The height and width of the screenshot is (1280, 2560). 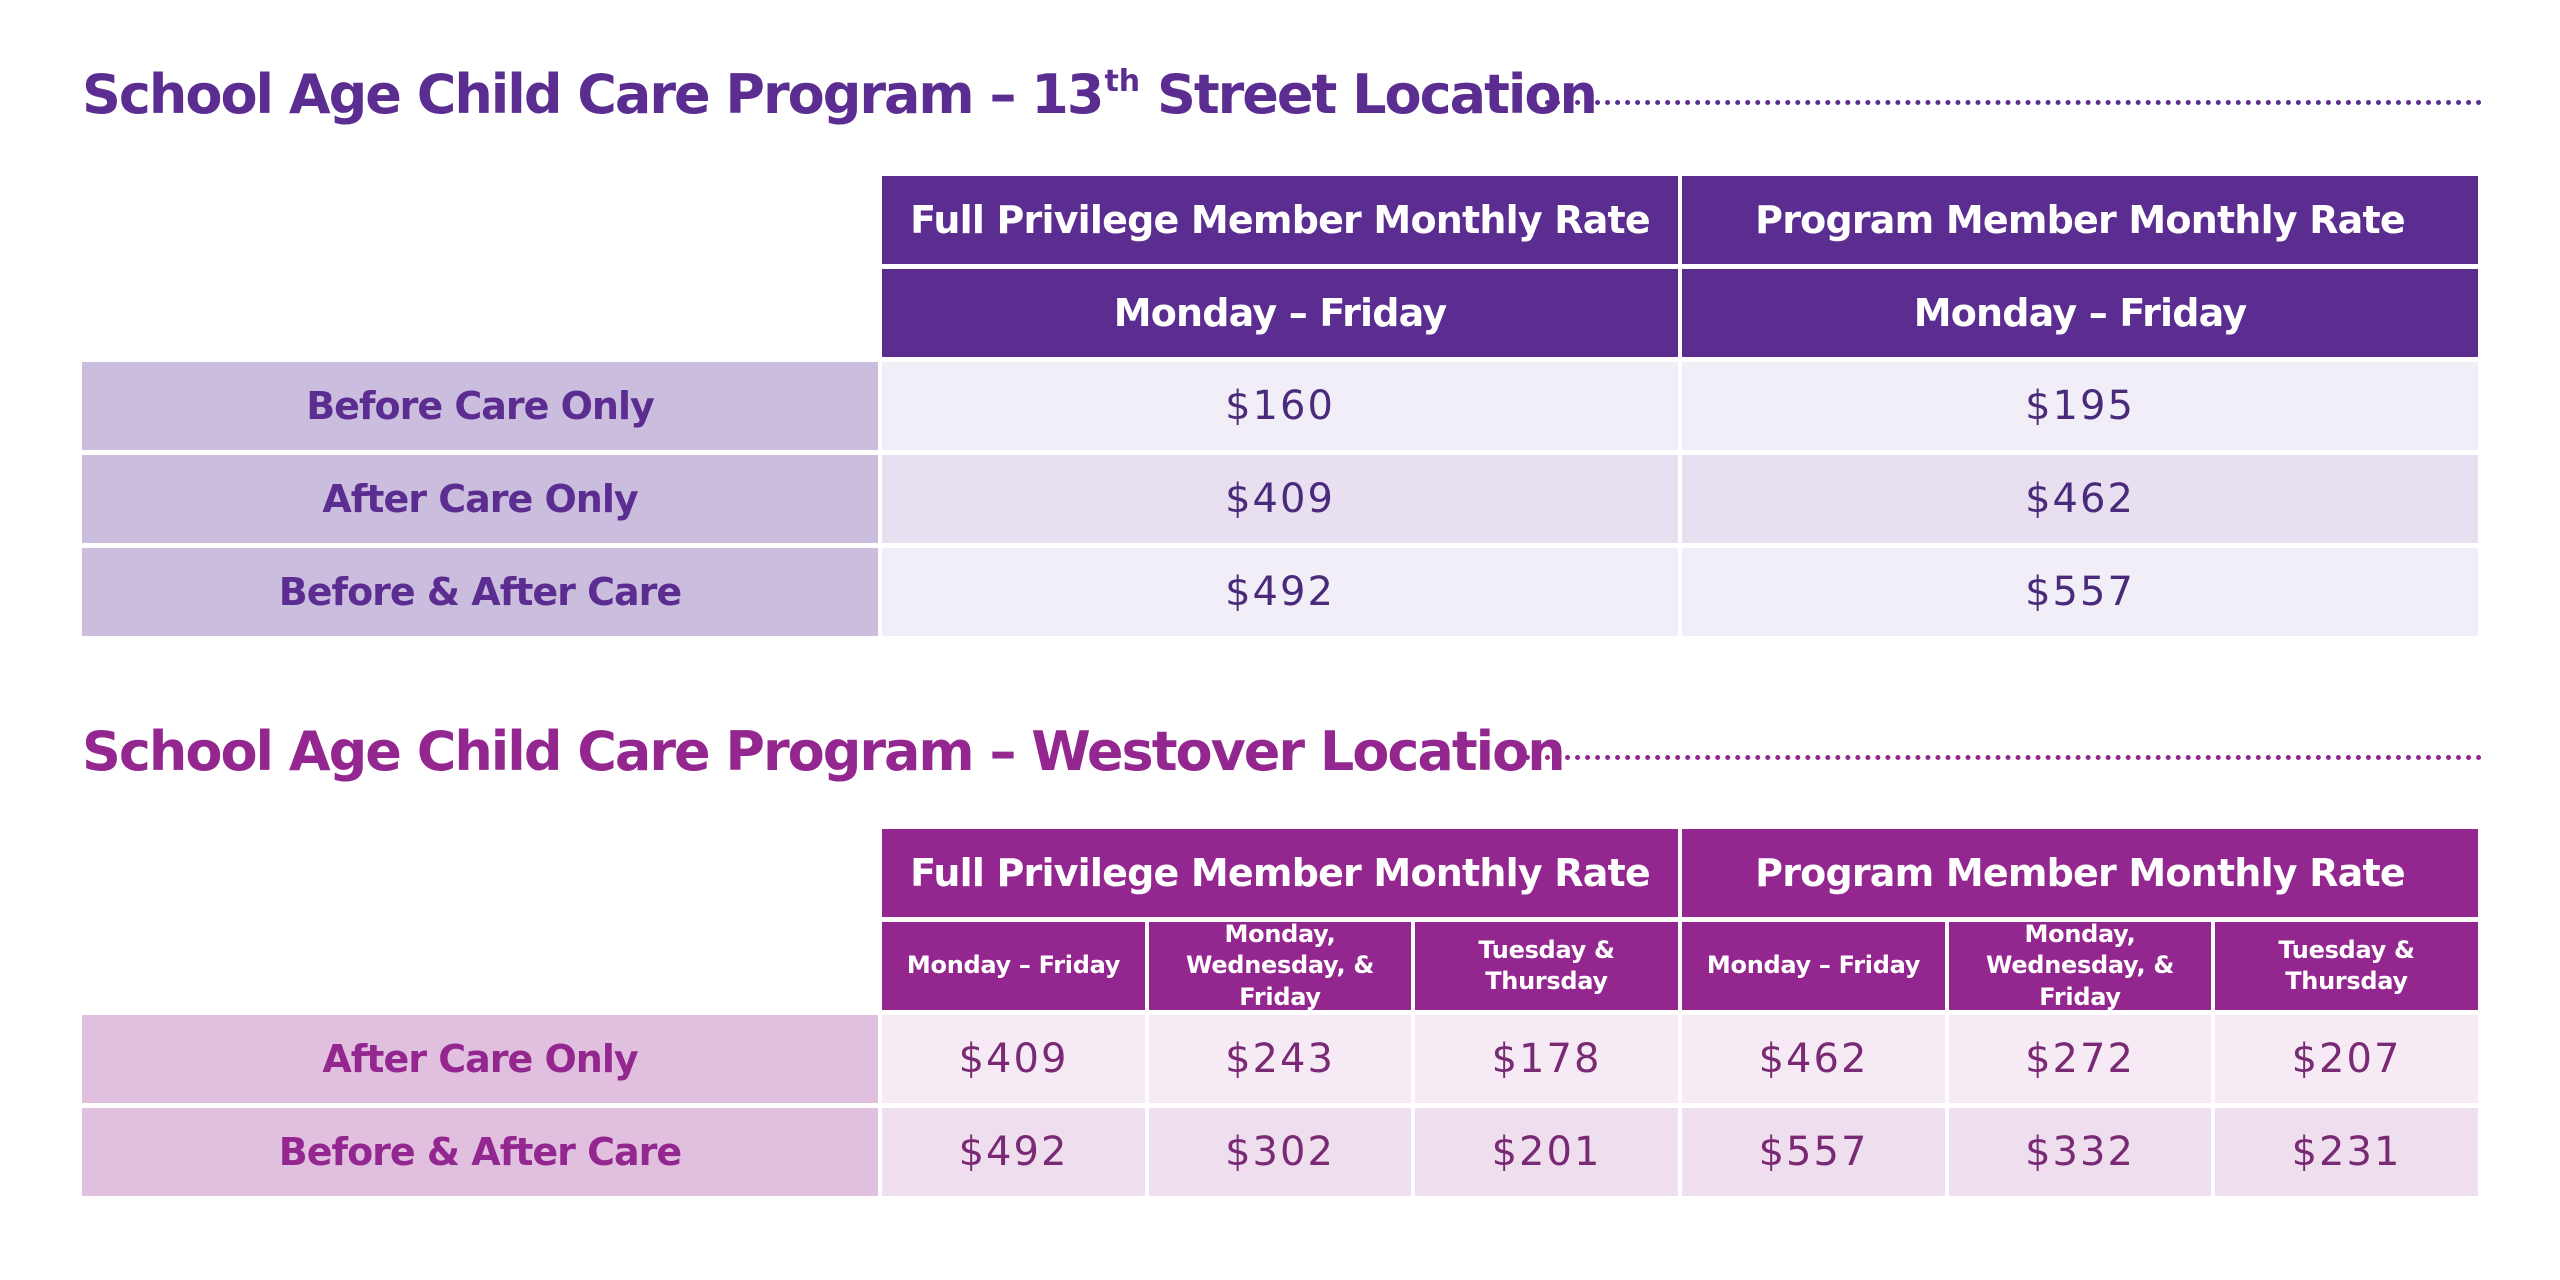 What do you see at coordinates (2080, 313) in the screenshot?
I see `subheader-program-mon-fri: Monday – Friday` at bounding box center [2080, 313].